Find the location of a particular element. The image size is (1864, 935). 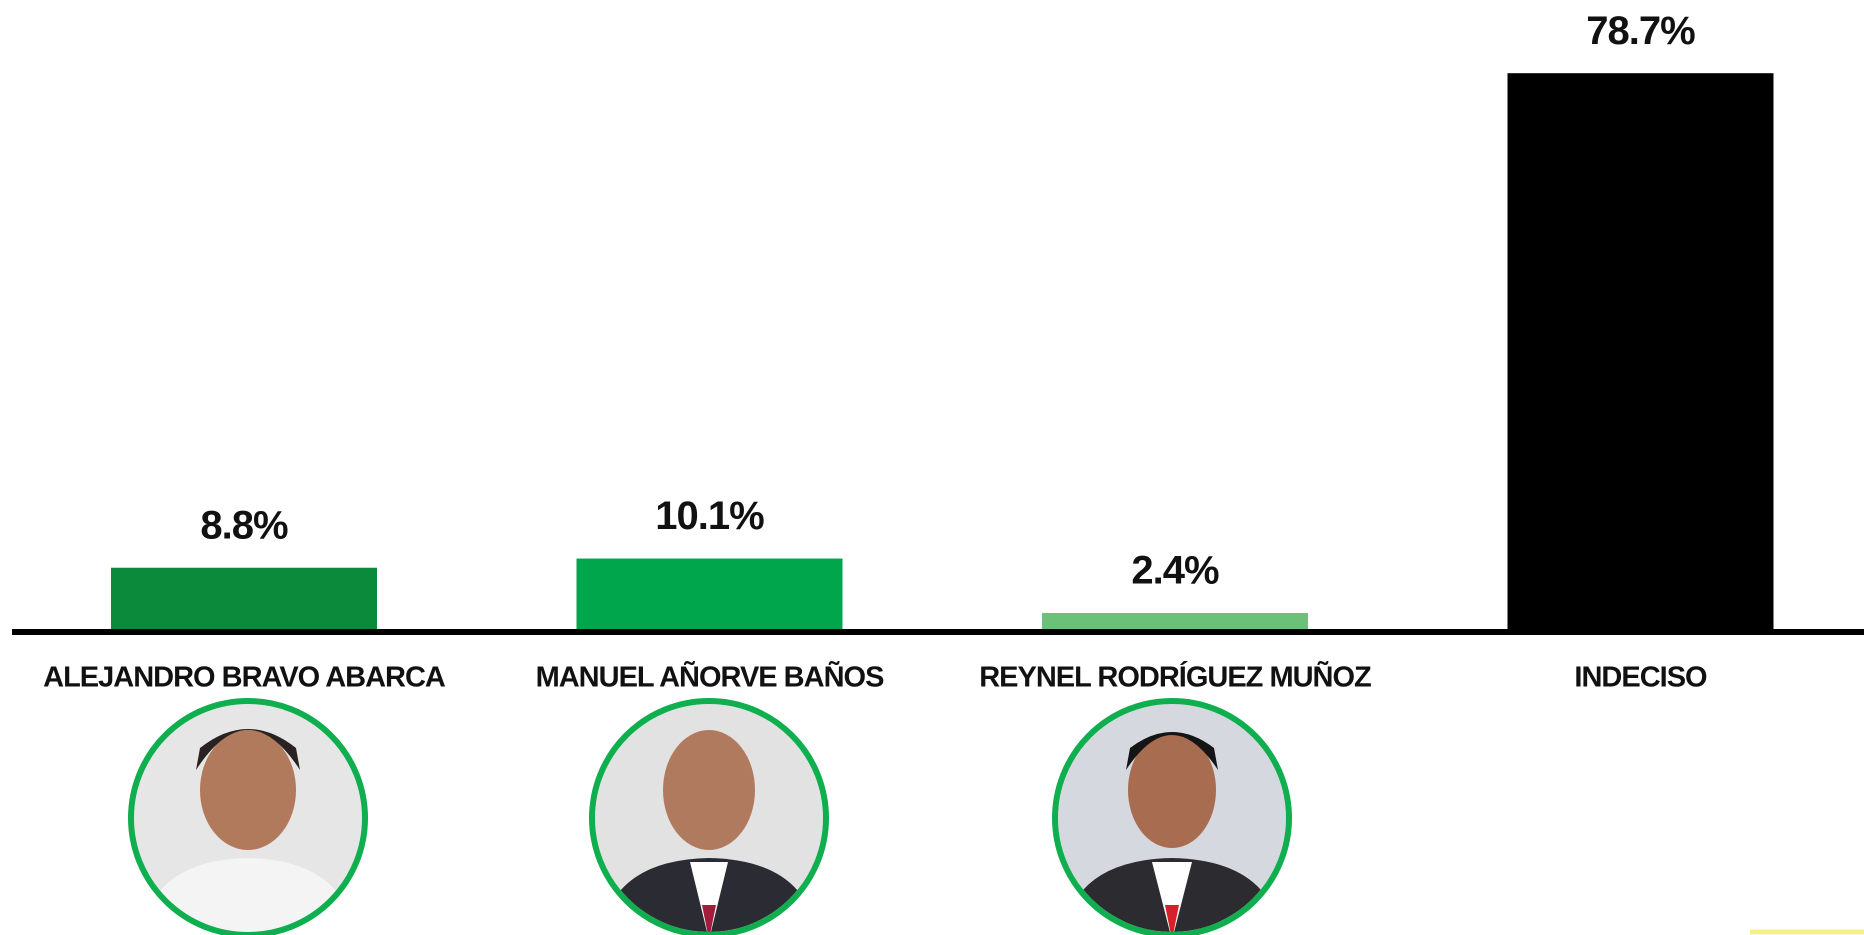

value-label: 10.1% is located at coordinates (709, 516).